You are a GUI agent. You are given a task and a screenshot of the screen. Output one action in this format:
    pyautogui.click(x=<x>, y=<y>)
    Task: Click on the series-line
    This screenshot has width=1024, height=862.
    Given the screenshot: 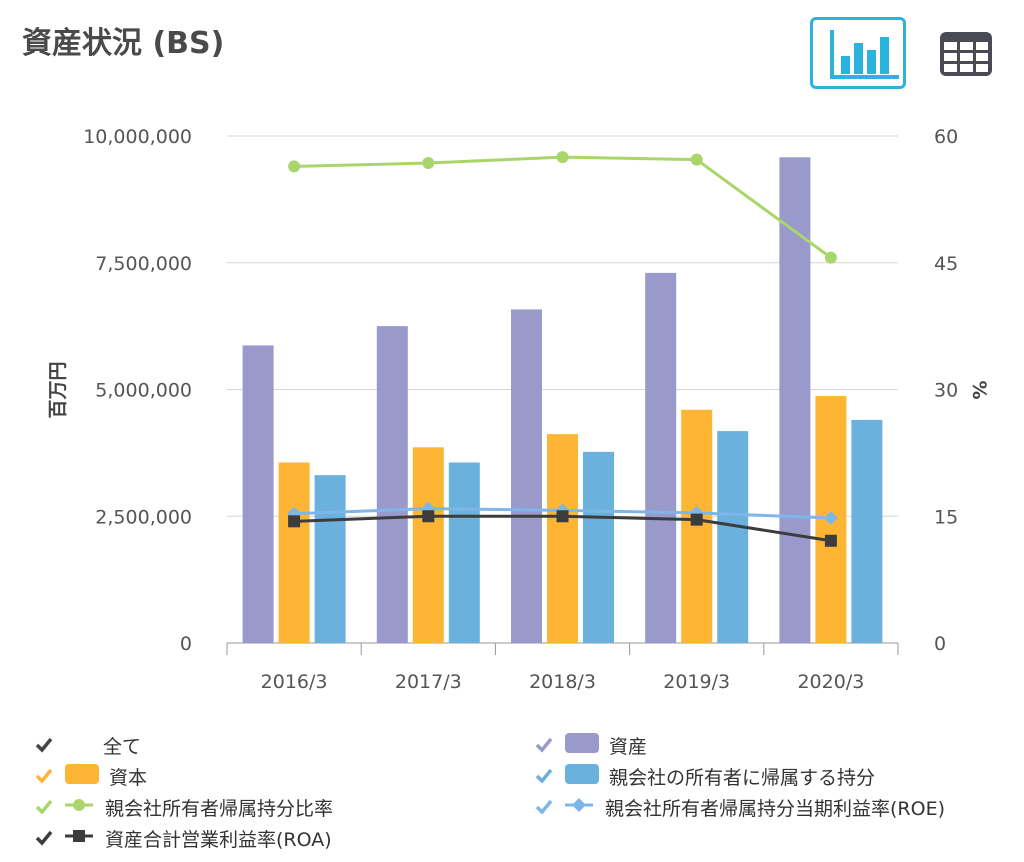 What is the action you would take?
    pyautogui.click(x=563, y=207)
    